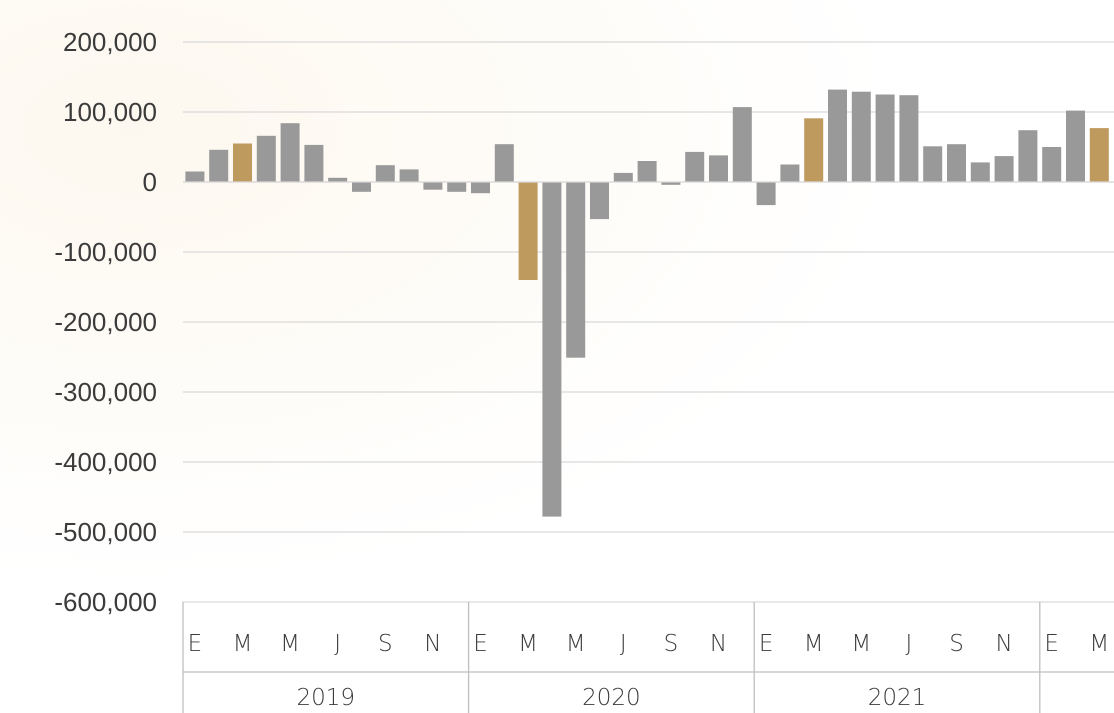 Image resolution: width=1114 pixels, height=713 pixels. Describe the element at coordinates (105, 462) in the screenshot. I see `y-tick-label: -400,000` at that location.